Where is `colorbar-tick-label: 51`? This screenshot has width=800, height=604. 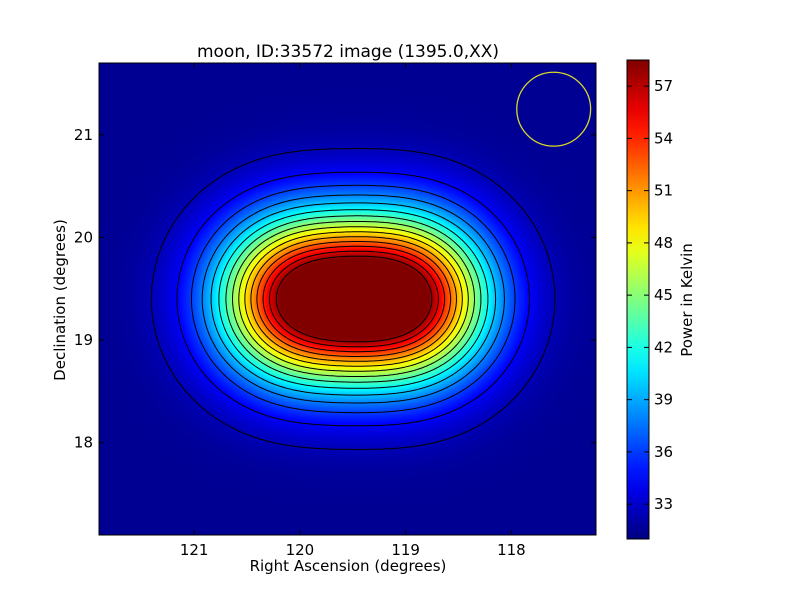
colorbar-tick-label: 51 is located at coordinates (663, 191).